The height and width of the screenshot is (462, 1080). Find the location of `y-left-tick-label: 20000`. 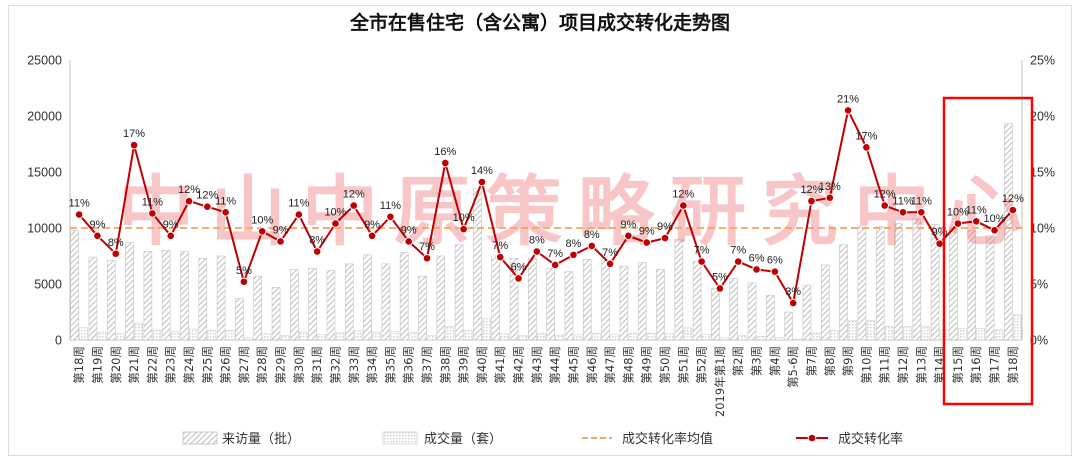

y-left-tick-label: 20000 is located at coordinates (44, 117).